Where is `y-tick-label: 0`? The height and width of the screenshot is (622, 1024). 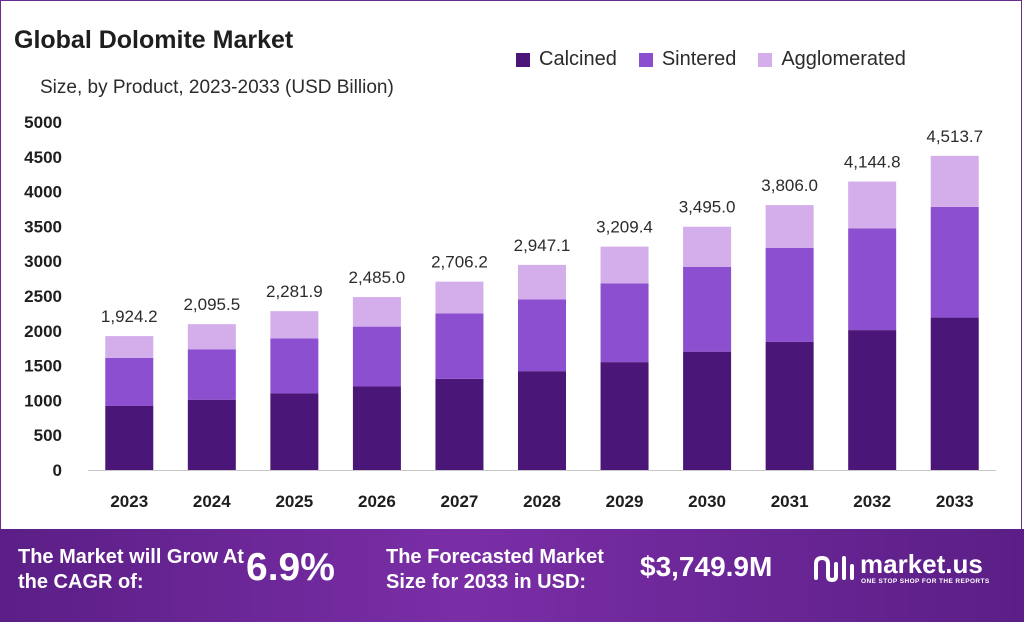
y-tick-label: 0 is located at coordinates (57, 470).